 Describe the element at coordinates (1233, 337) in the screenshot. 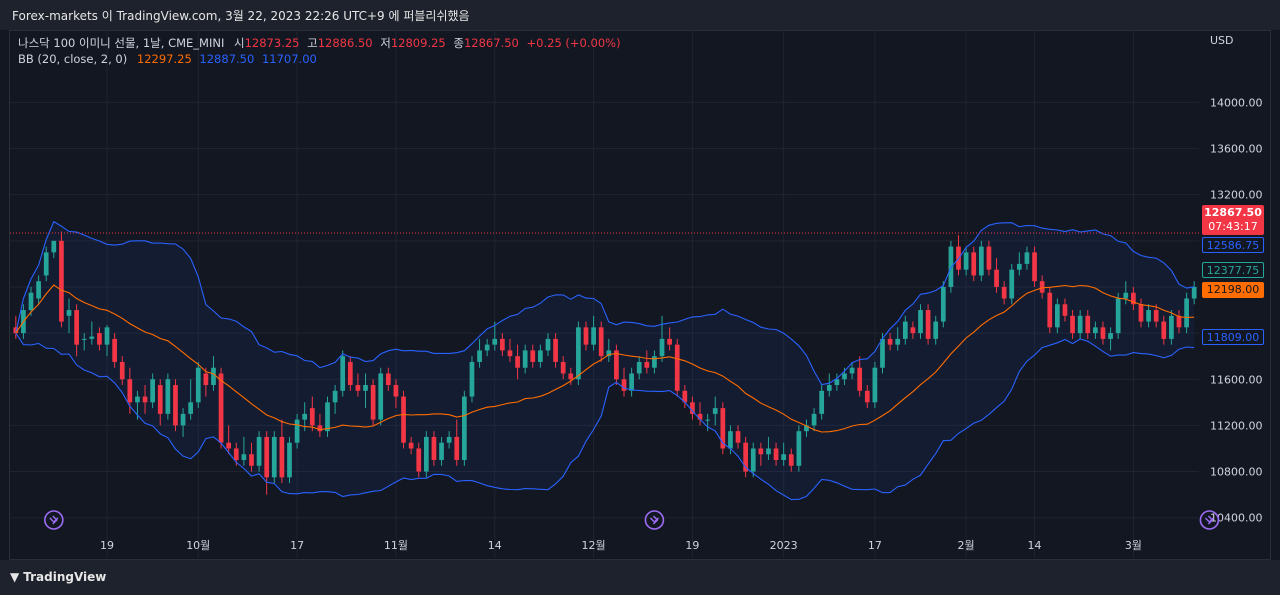

I see `lower-band-label: 11809.00` at that location.